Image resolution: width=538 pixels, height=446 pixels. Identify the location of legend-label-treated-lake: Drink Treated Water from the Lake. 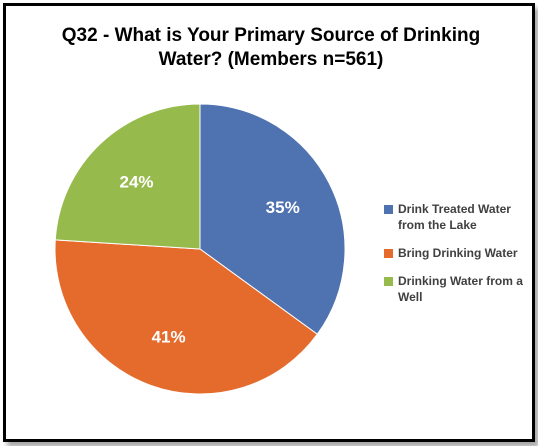
(454, 217).